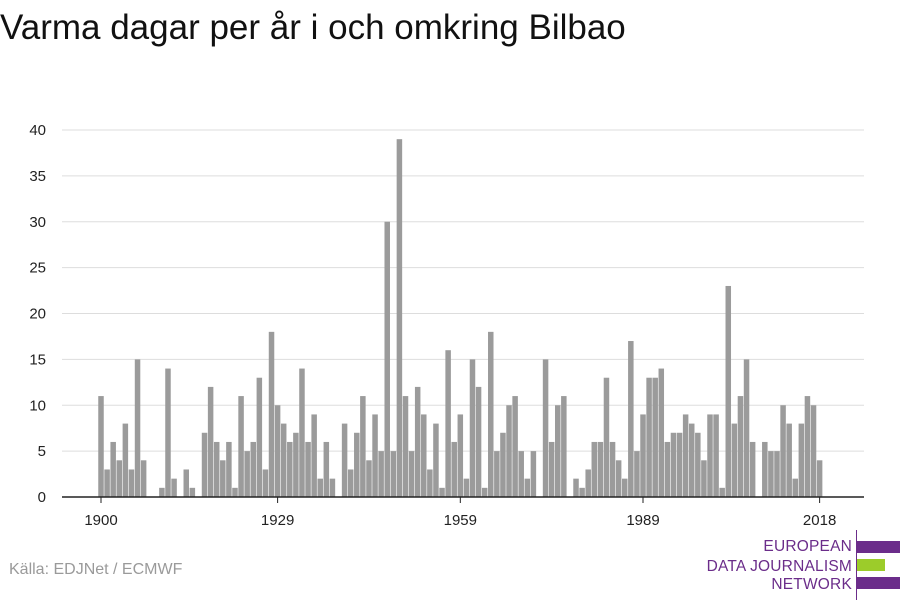 Image resolution: width=900 pixels, height=600 pixels. I want to click on bar-2013, so click(789, 460).